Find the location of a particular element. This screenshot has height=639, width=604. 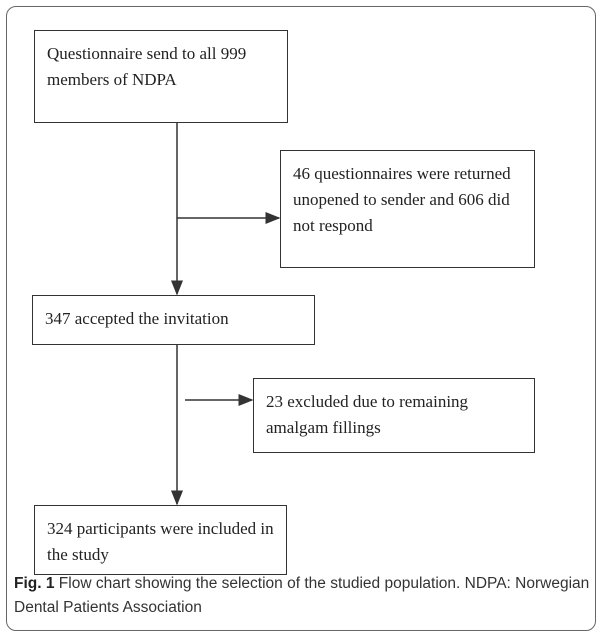

node: 347 accepted the invitation is located at coordinates (173, 320).